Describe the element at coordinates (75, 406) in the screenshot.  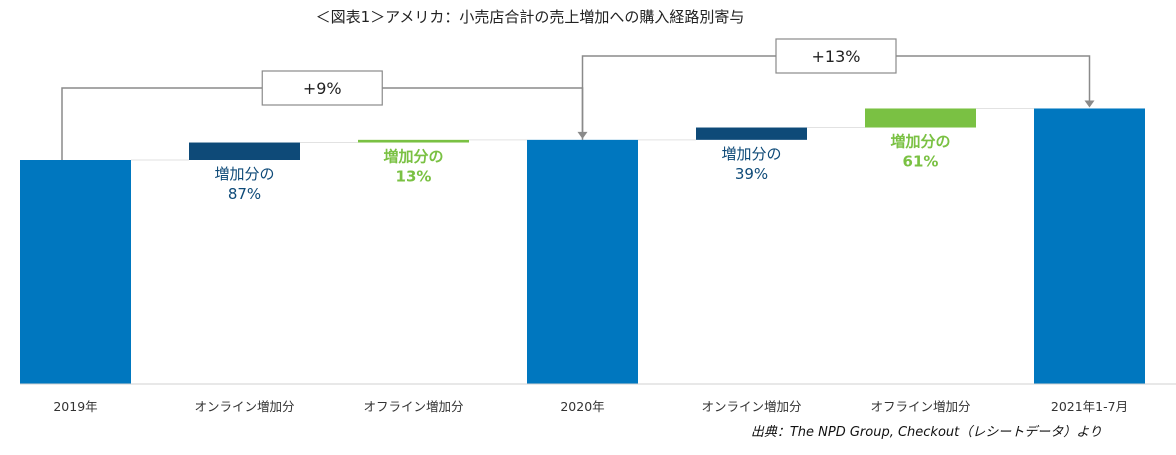
I see `category-label: 2019年` at that location.